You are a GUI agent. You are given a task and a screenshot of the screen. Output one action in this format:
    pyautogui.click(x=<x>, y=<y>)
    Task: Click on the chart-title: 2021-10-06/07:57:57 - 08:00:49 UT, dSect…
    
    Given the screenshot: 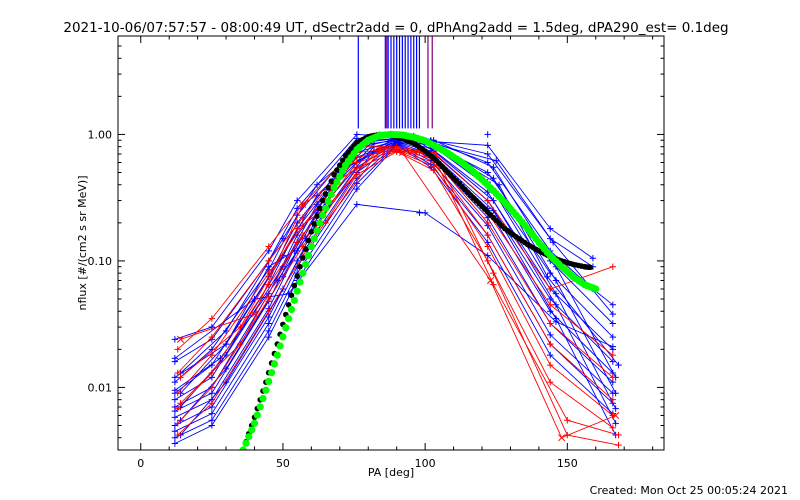 What is the action you would take?
    pyautogui.click(x=395, y=28)
    